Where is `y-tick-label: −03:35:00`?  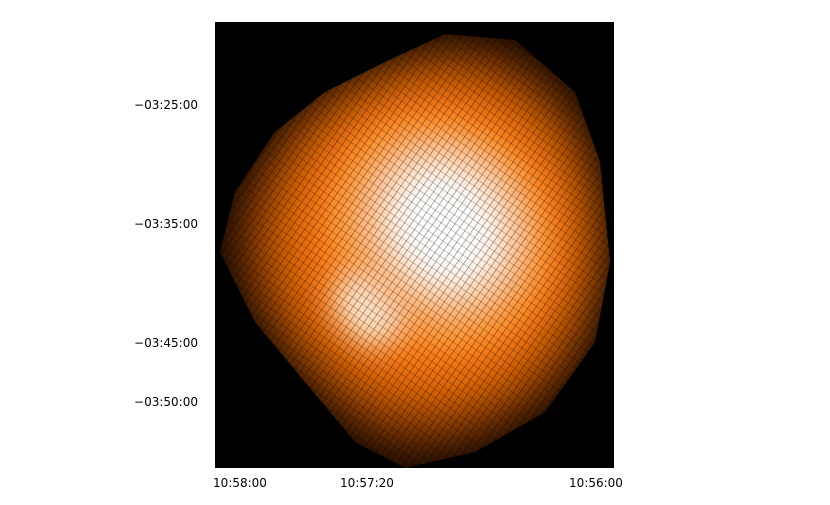 y-tick-label: −03:35:00 is located at coordinates (166, 224).